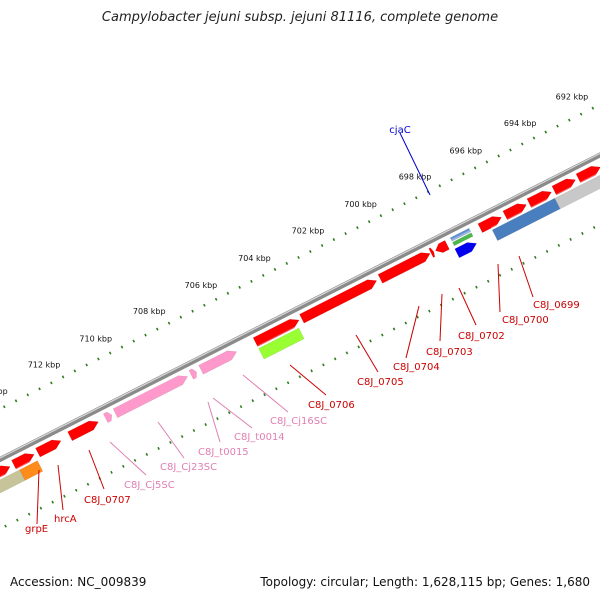  Describe the element at coordinates (278, 337) in the screenshot. I see `trna-feature-highlight` at that location.